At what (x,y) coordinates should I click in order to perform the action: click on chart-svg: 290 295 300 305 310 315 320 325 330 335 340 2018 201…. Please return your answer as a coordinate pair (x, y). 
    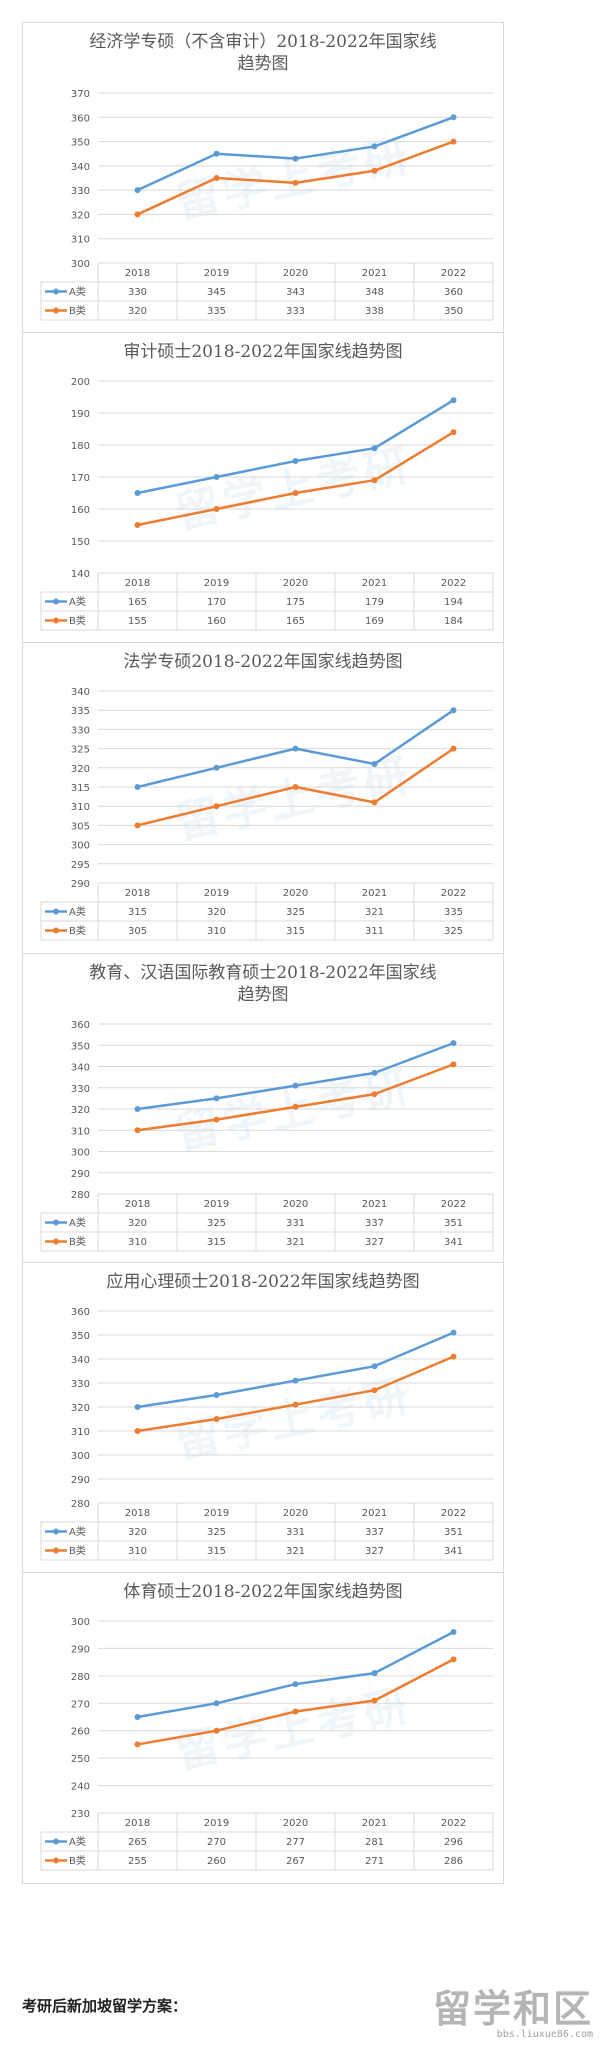
    Looking at the image, I should click on (267, 814).